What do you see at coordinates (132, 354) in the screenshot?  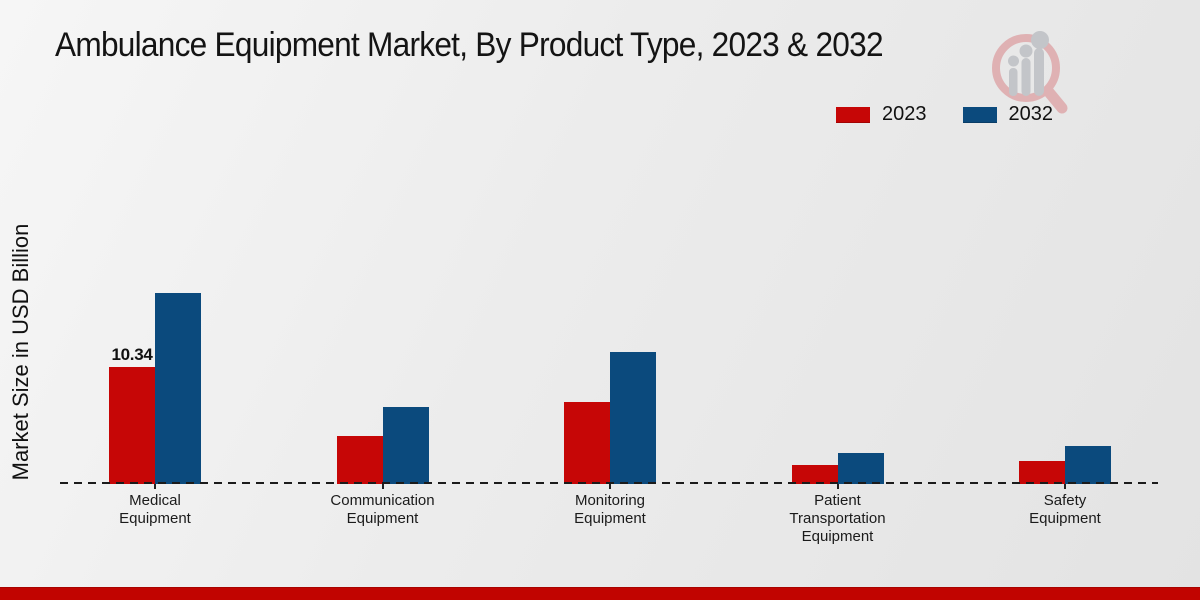 I see `bar-value-label: 10.34` at bounding box center [132, 354].